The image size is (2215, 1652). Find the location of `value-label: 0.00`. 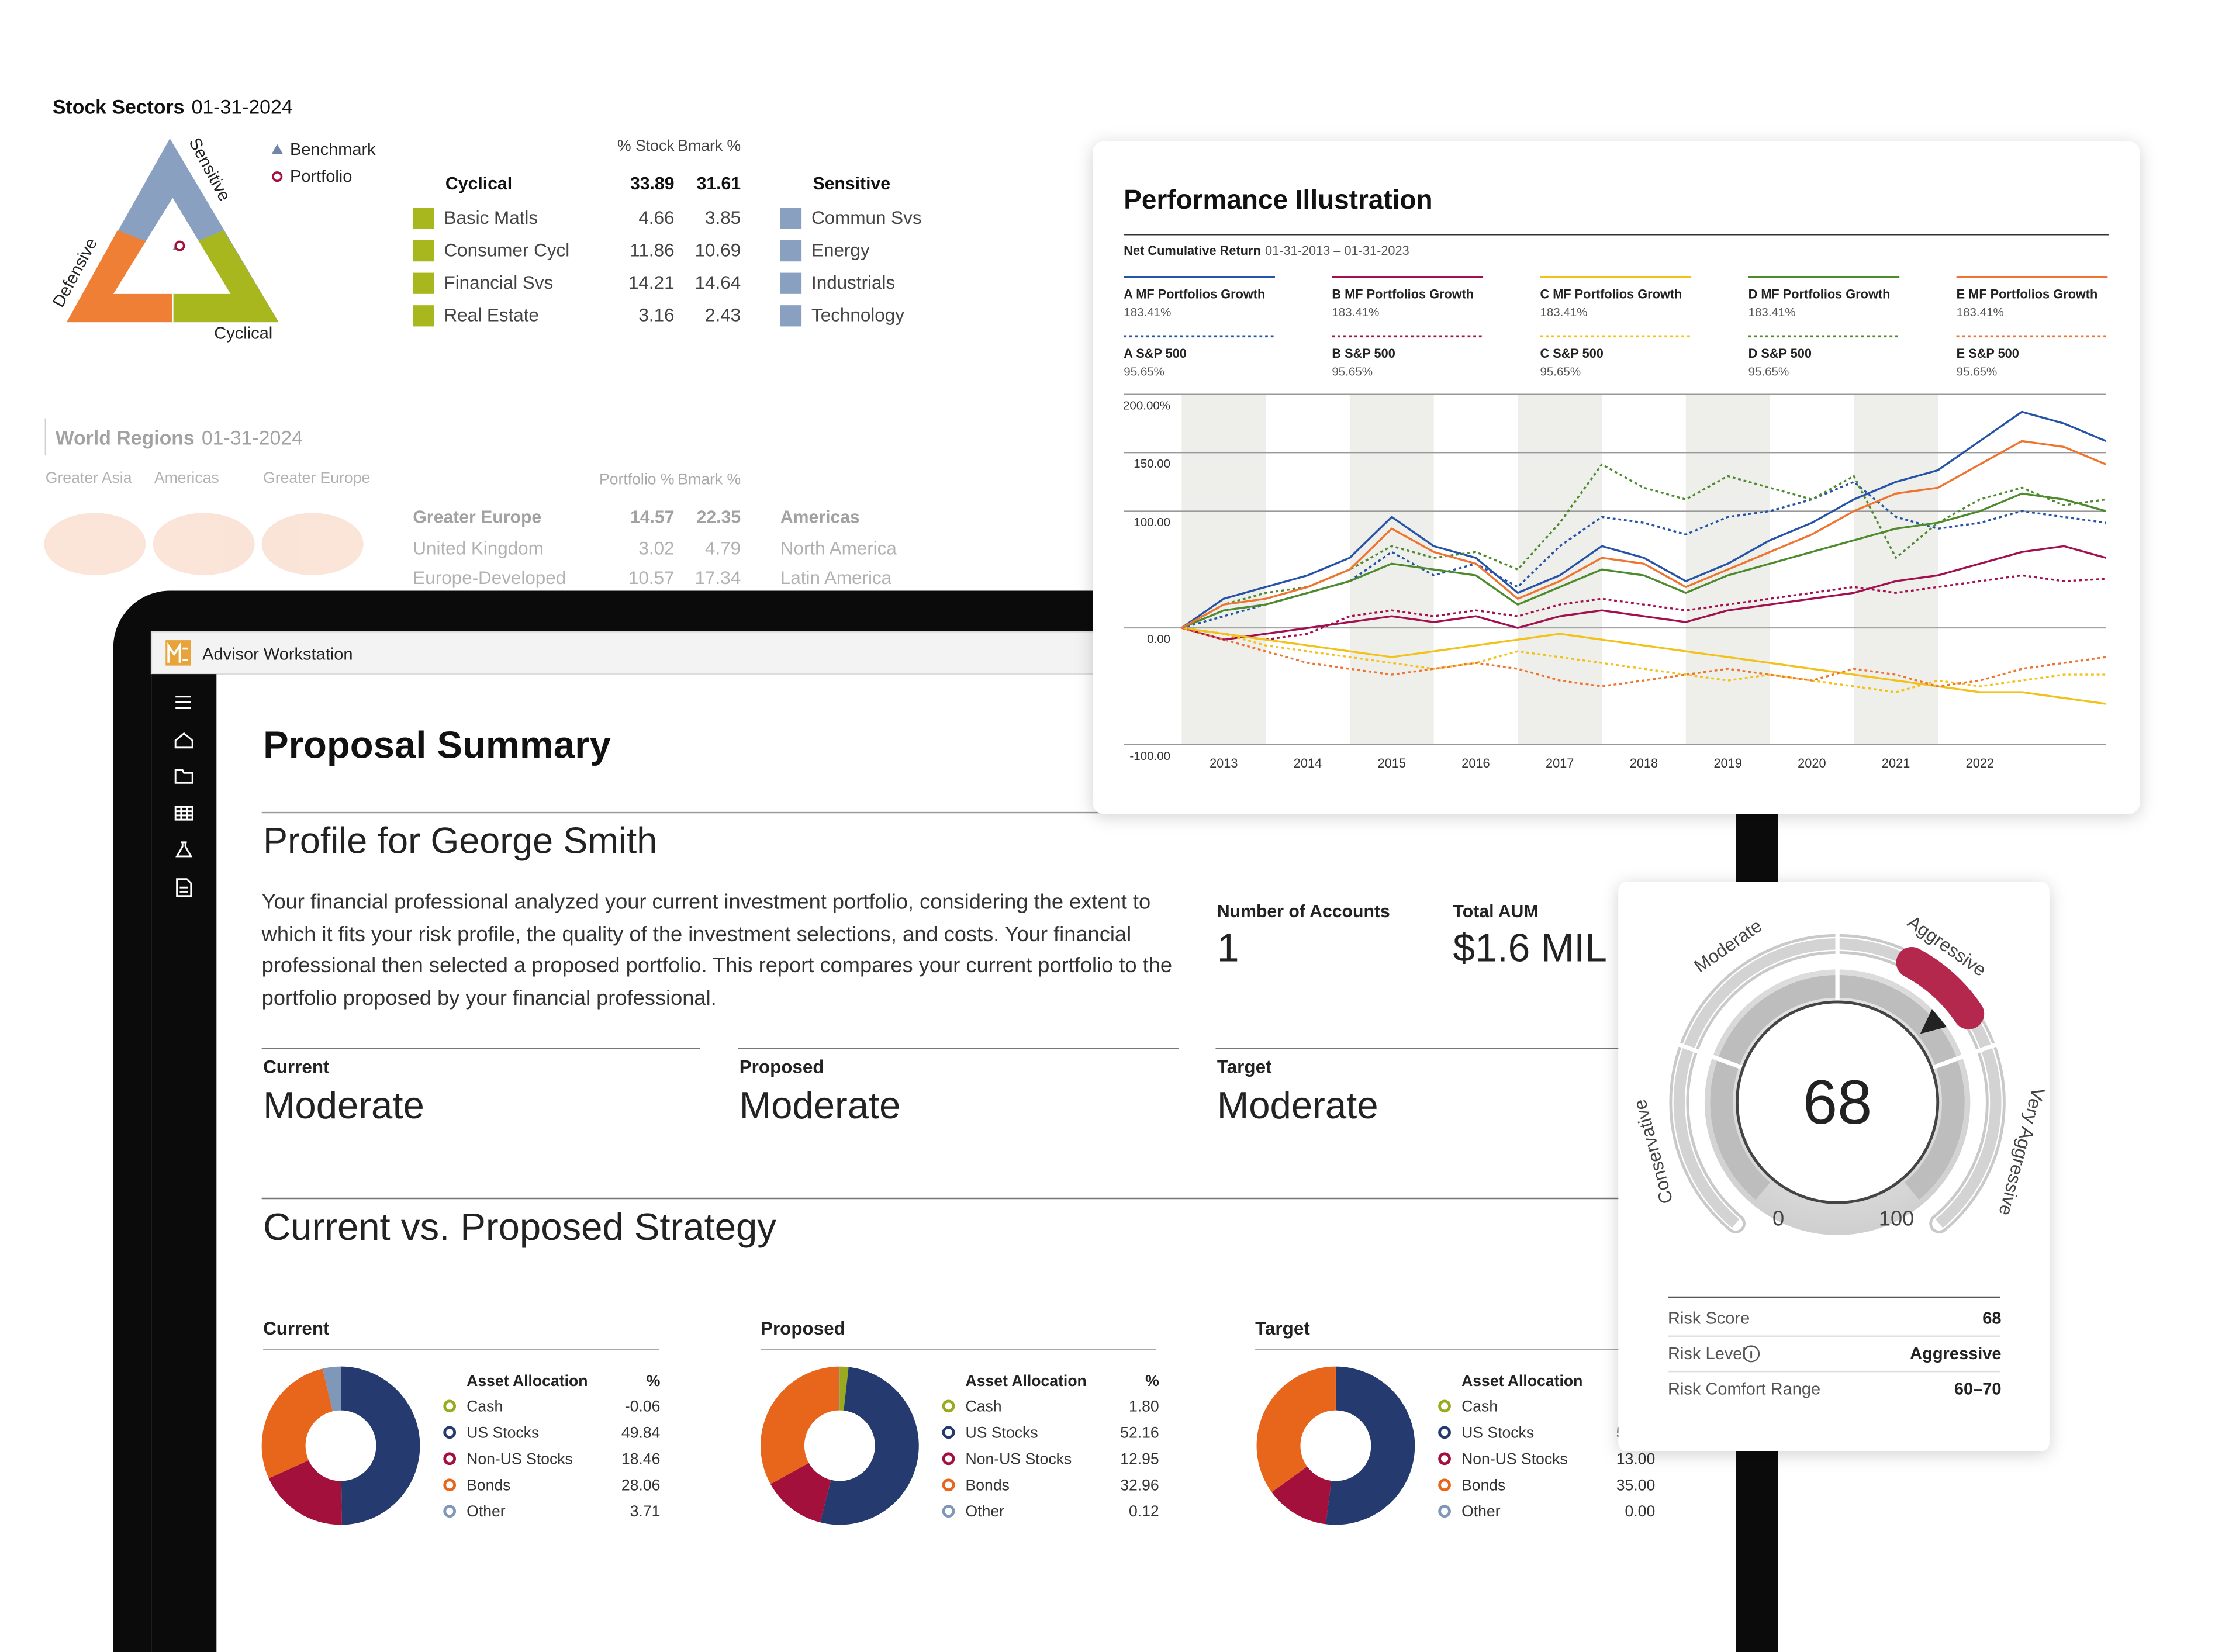

value-label: 0.00 is located at coordinates (1640, 1511).